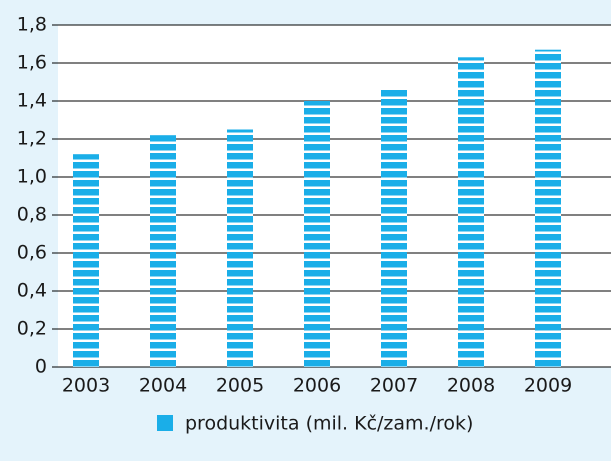  I want to click on x-tick-label: 2009, so click(548, 386).